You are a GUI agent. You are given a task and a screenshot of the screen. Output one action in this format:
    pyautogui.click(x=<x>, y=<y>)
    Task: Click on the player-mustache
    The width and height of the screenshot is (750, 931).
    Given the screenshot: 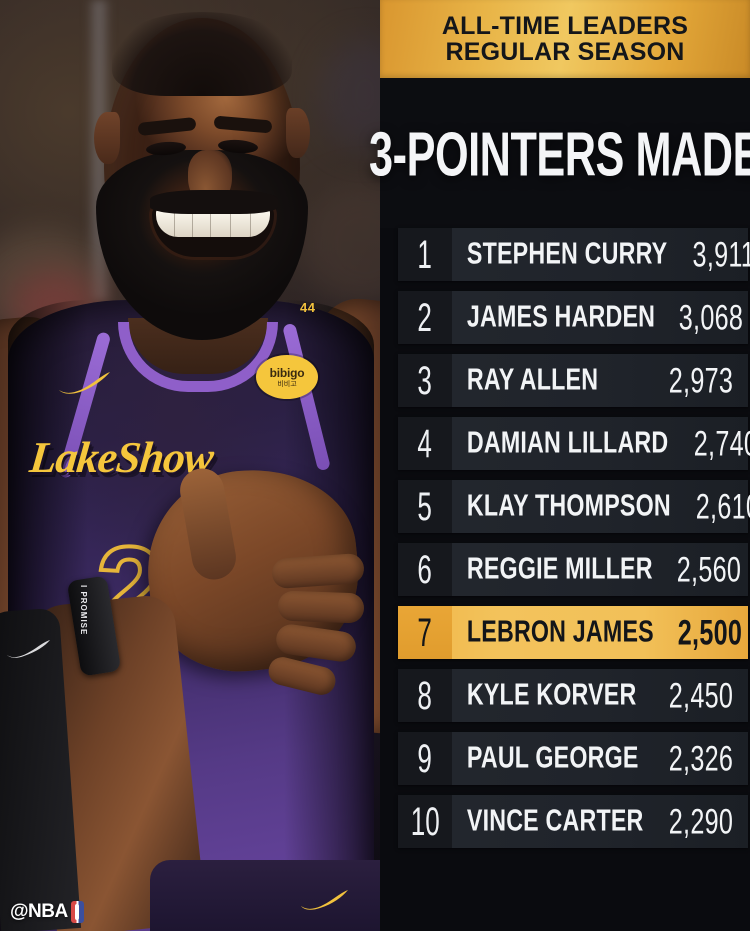 What is the action you would take?
    pyautogui.click(x=214, y=202)
    